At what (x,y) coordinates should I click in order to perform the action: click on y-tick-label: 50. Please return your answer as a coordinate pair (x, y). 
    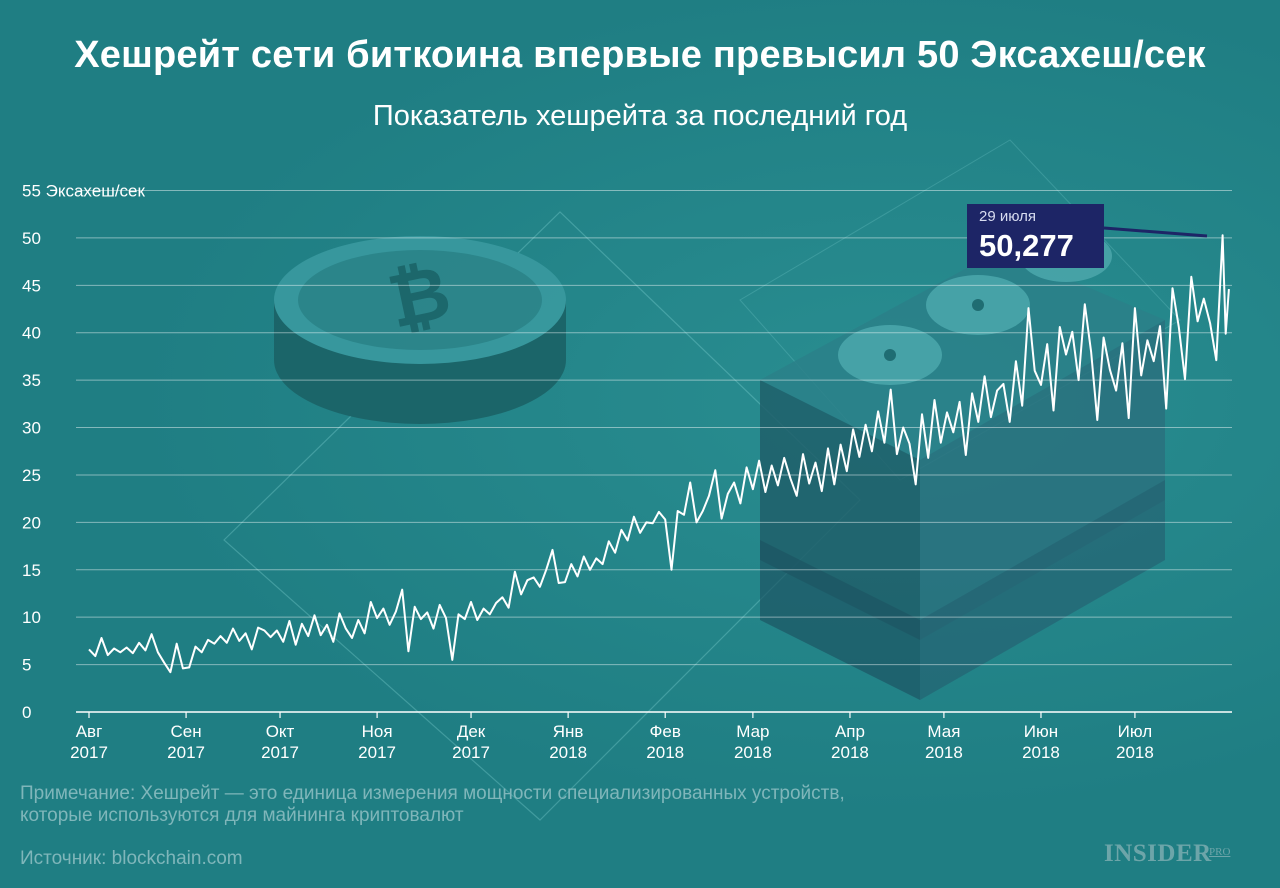
    Looking at the image, I should click on (31, 238).